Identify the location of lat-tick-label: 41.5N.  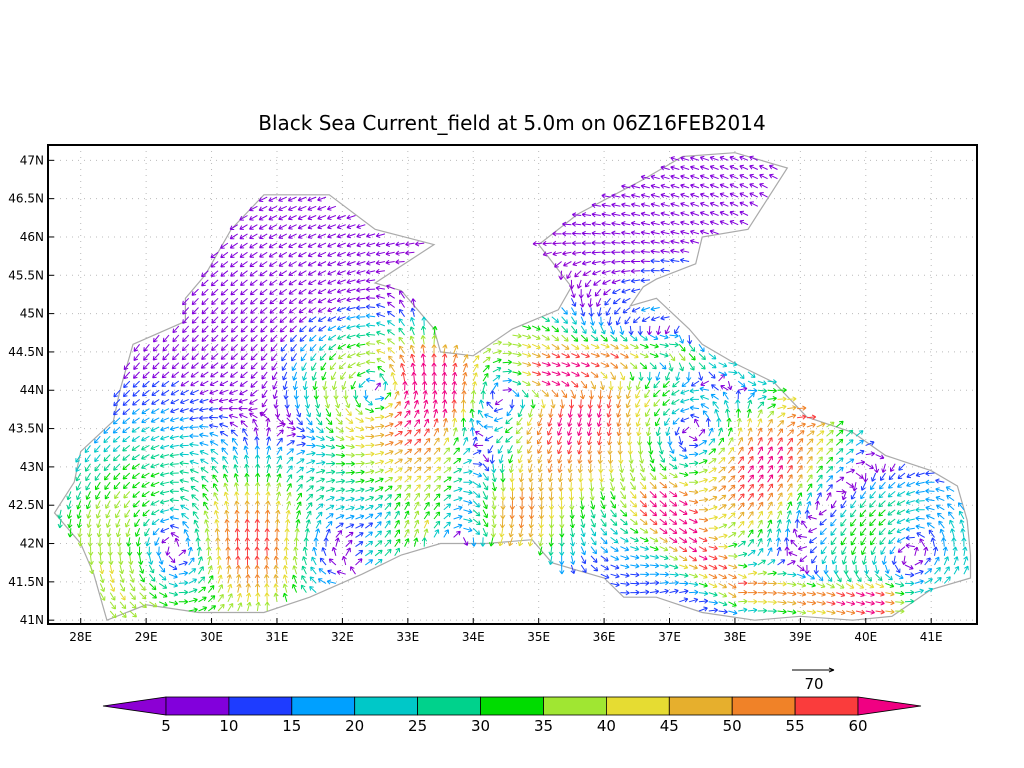
(26, 582).